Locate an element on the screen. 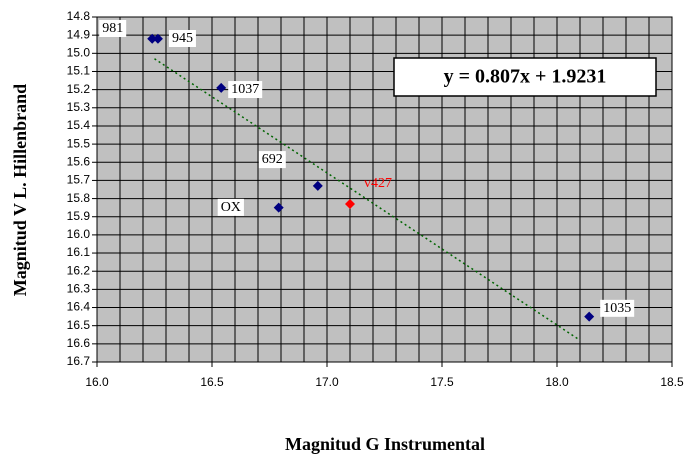  y-tick-label: 16.5 is located at coordinates (79, 325).